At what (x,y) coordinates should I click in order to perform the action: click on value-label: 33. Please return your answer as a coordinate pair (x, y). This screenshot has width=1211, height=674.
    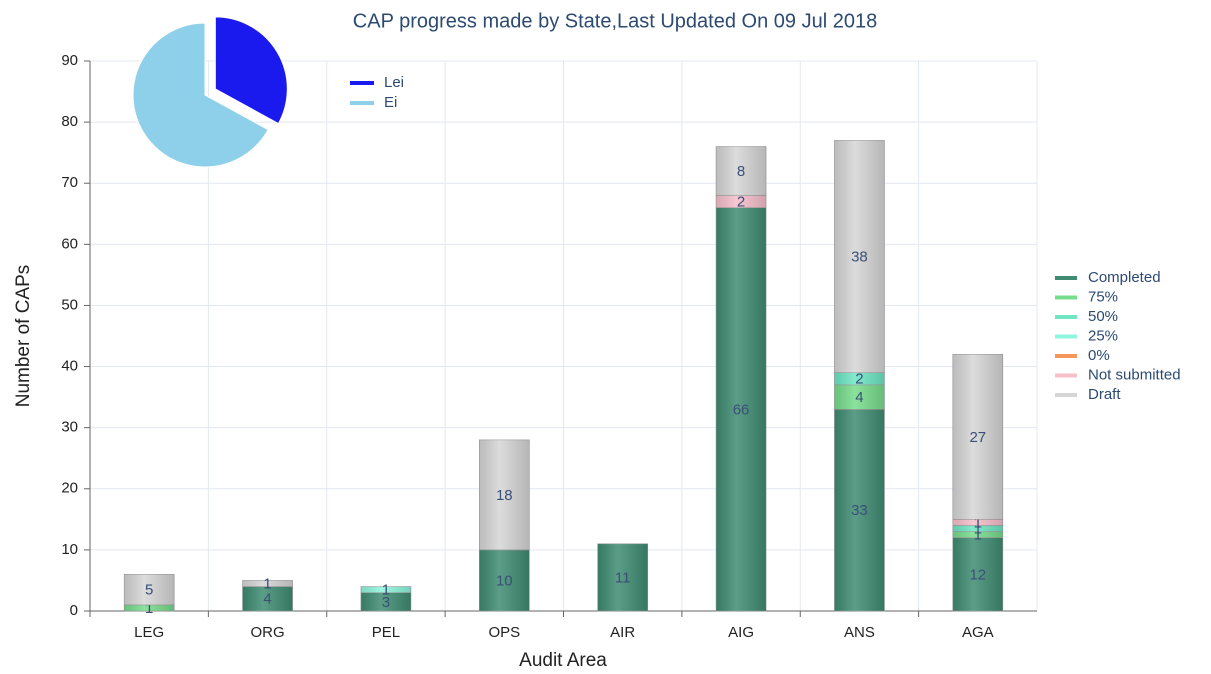
    Looking at the image, I should click on (859, 510).